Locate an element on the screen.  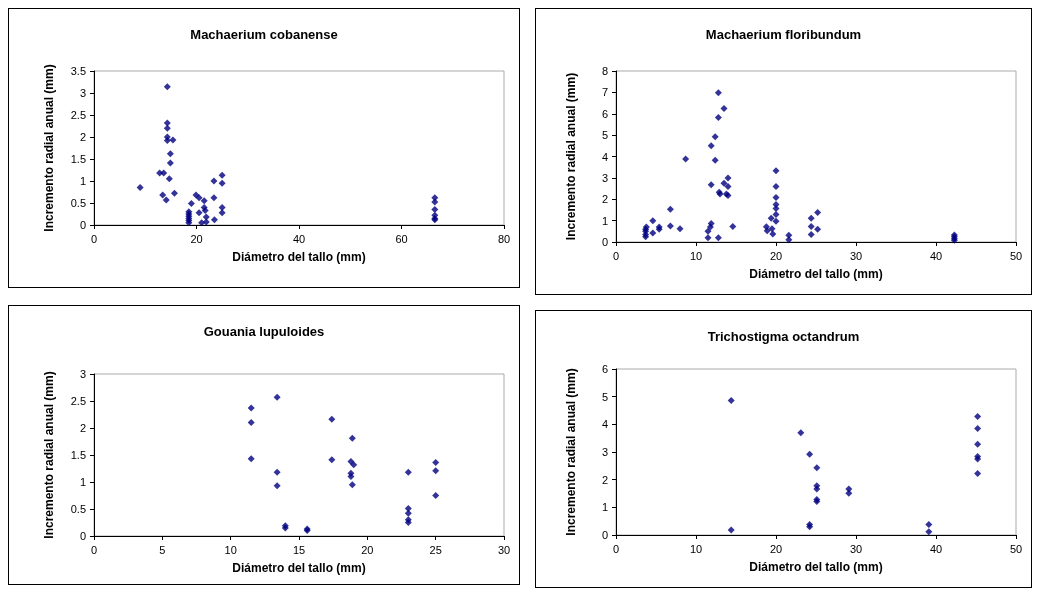
chart-title: Machaerium floribundum is located at coordinates (783, 34).